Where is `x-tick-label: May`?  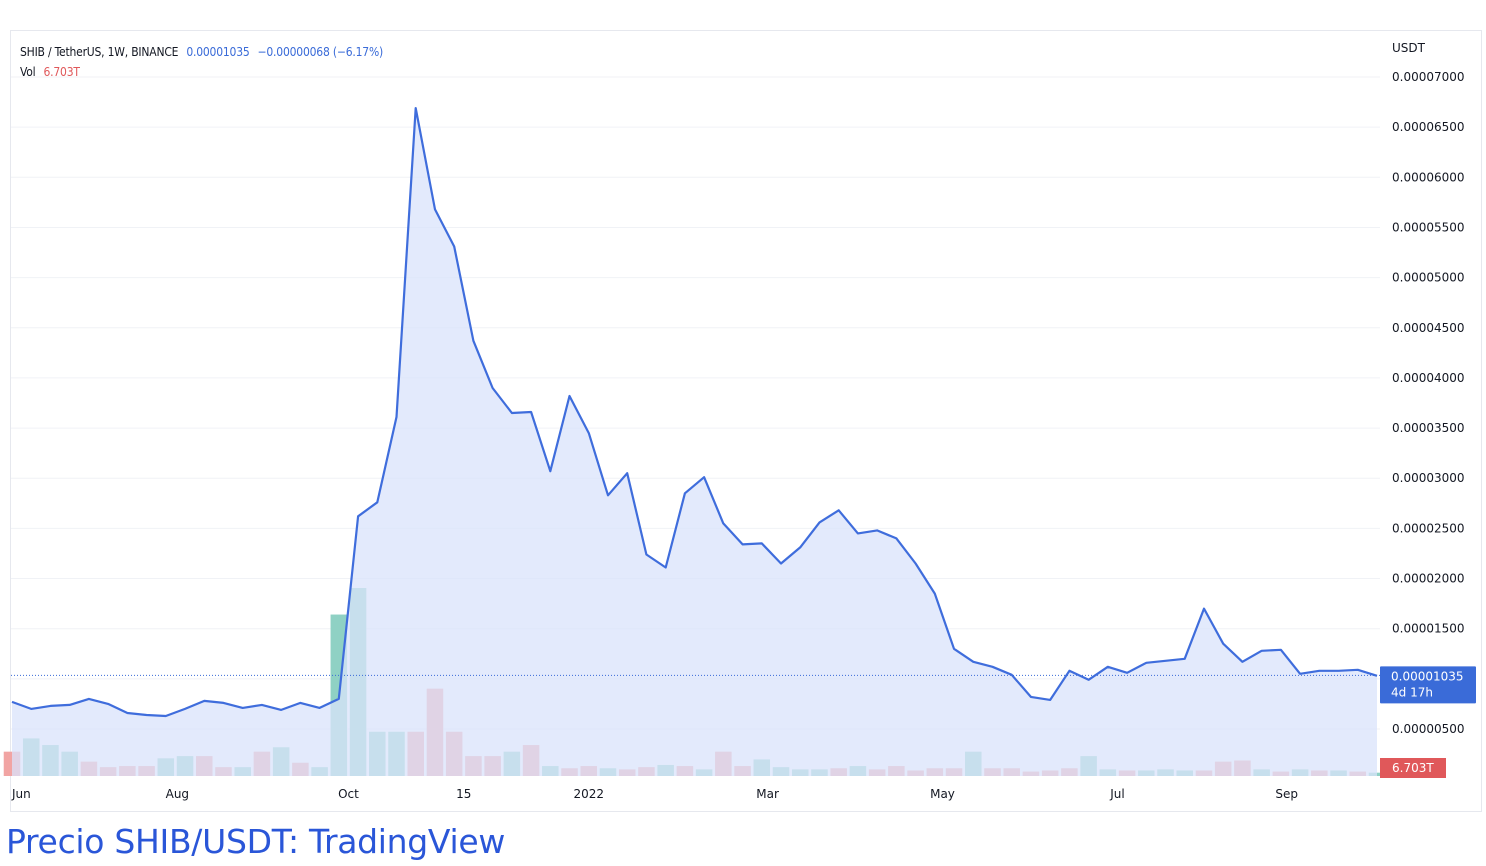
x-tick-label: May is located at coordinates (942, 794).